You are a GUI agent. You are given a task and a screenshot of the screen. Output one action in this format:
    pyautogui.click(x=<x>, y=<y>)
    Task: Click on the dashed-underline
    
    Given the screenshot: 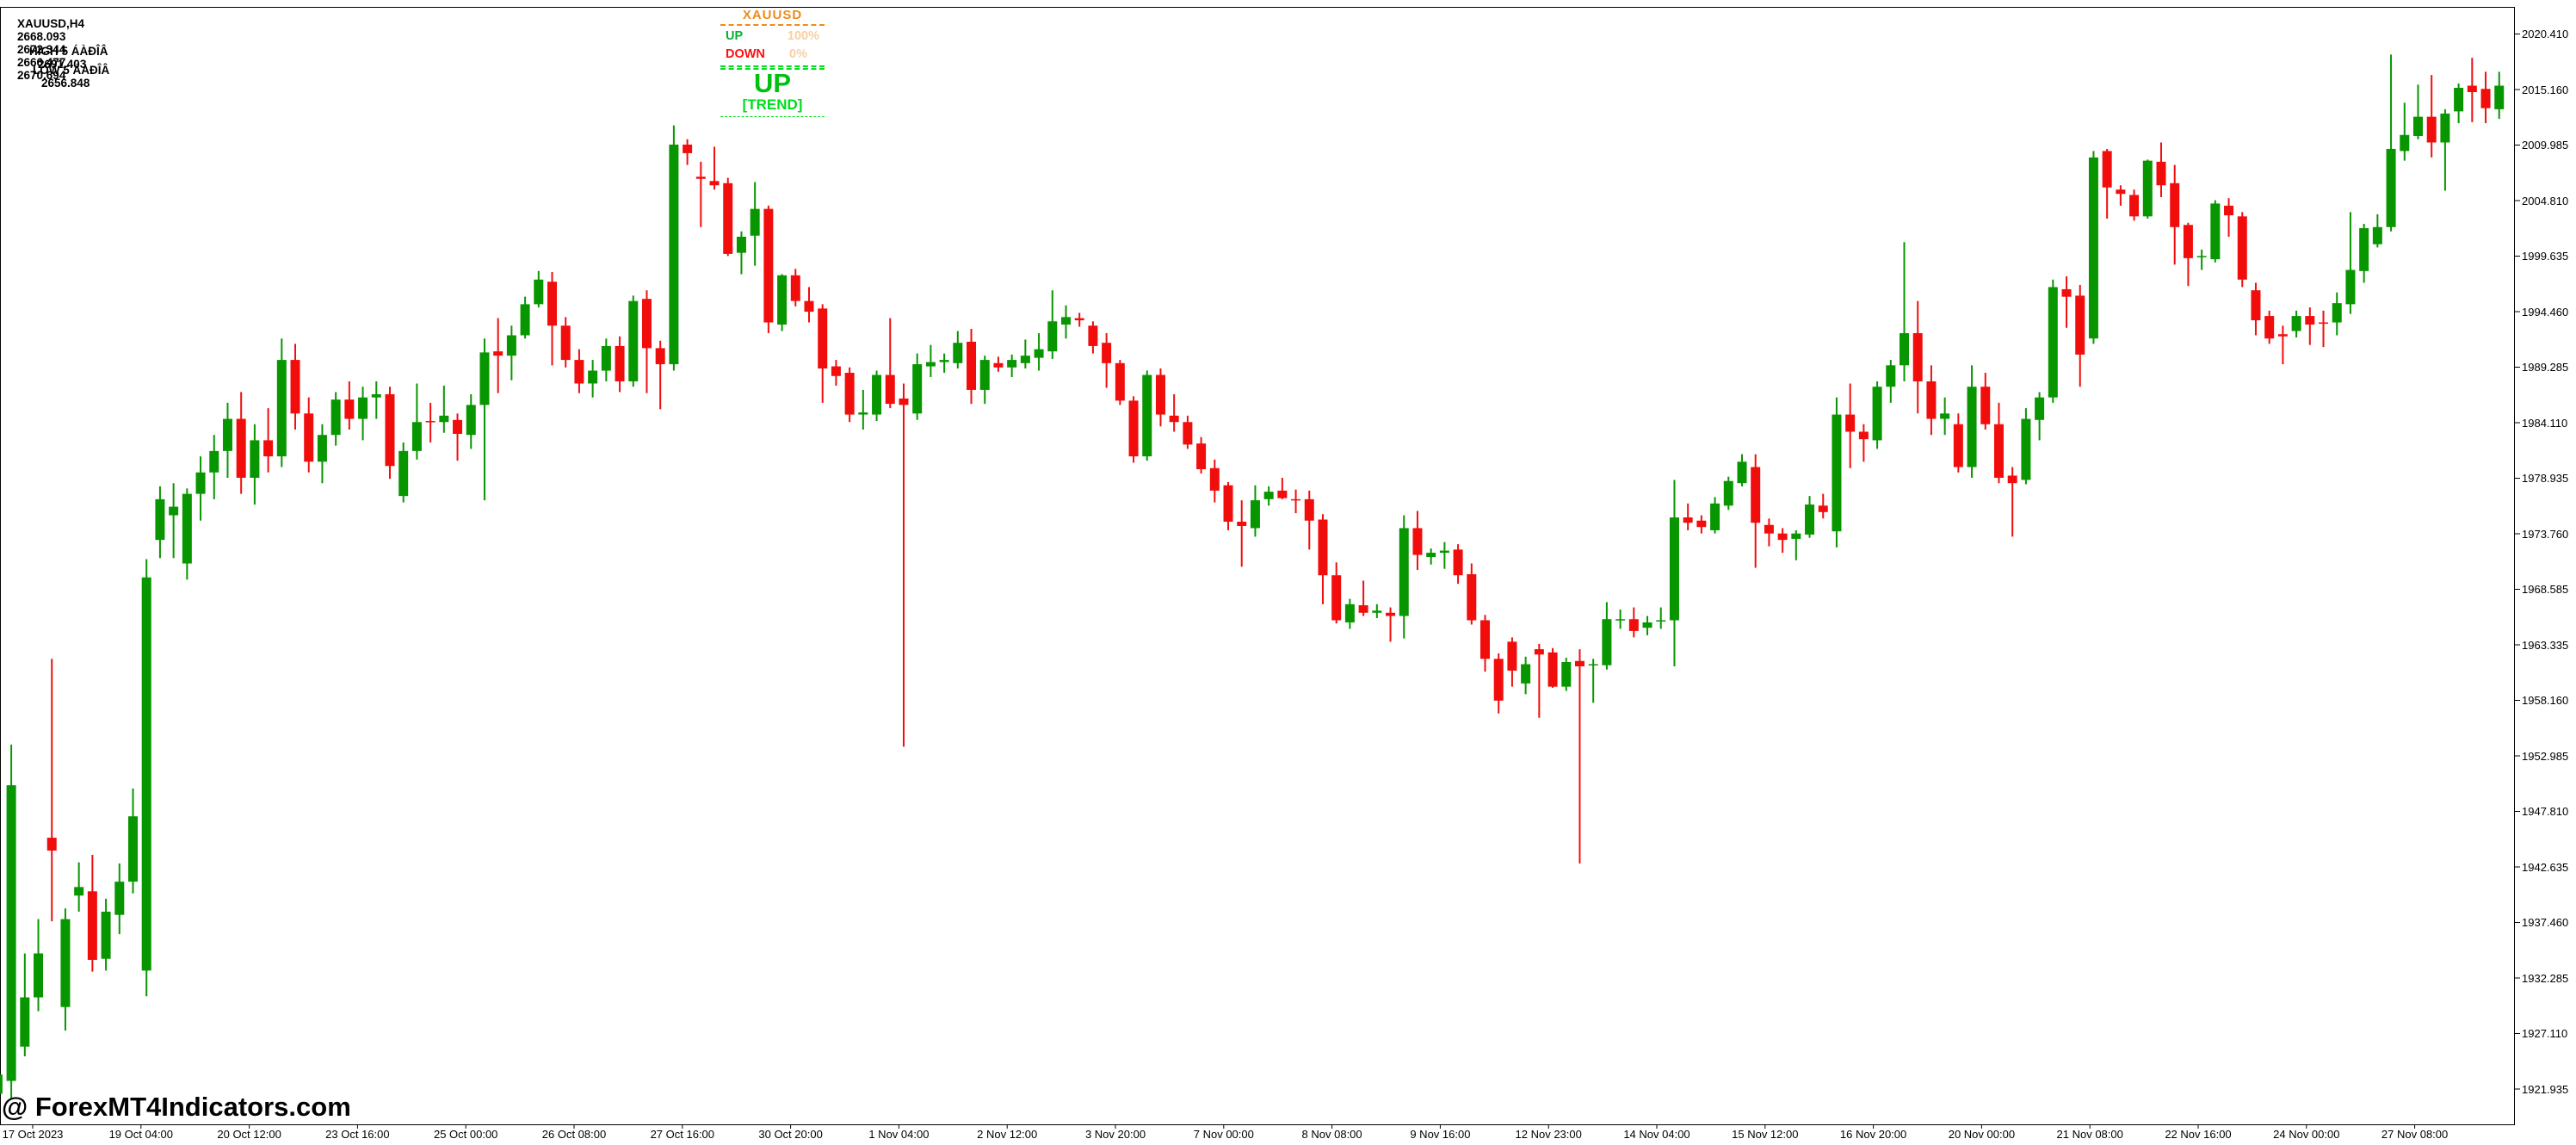 What is the action you would take?
    pyautogui.click(x=772, y=116)
    